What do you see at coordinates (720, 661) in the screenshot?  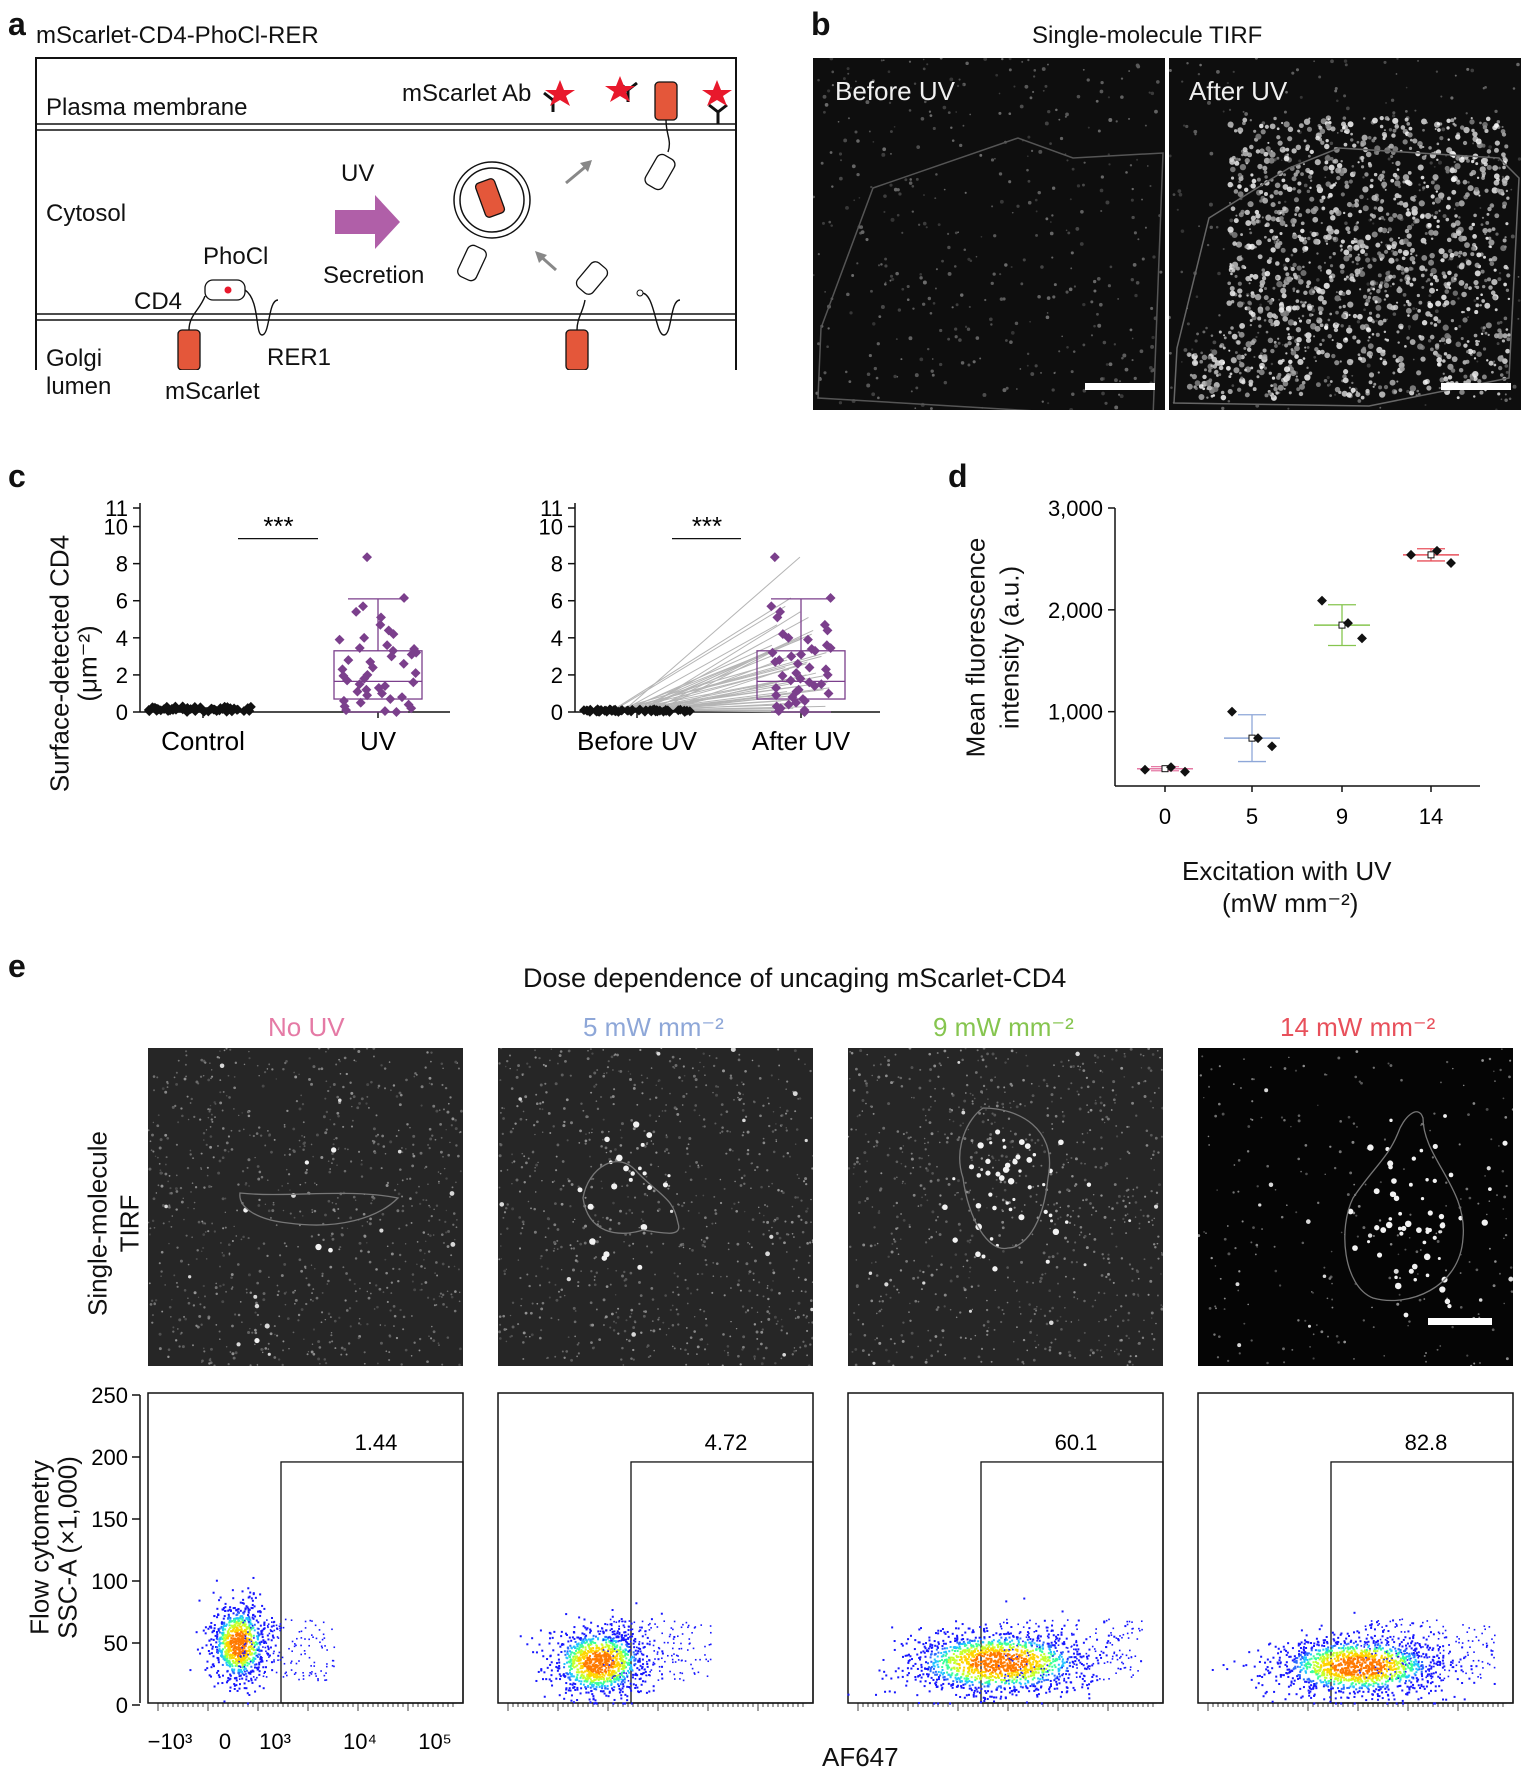 I see `pair-line` at bounding box center [720, 661].